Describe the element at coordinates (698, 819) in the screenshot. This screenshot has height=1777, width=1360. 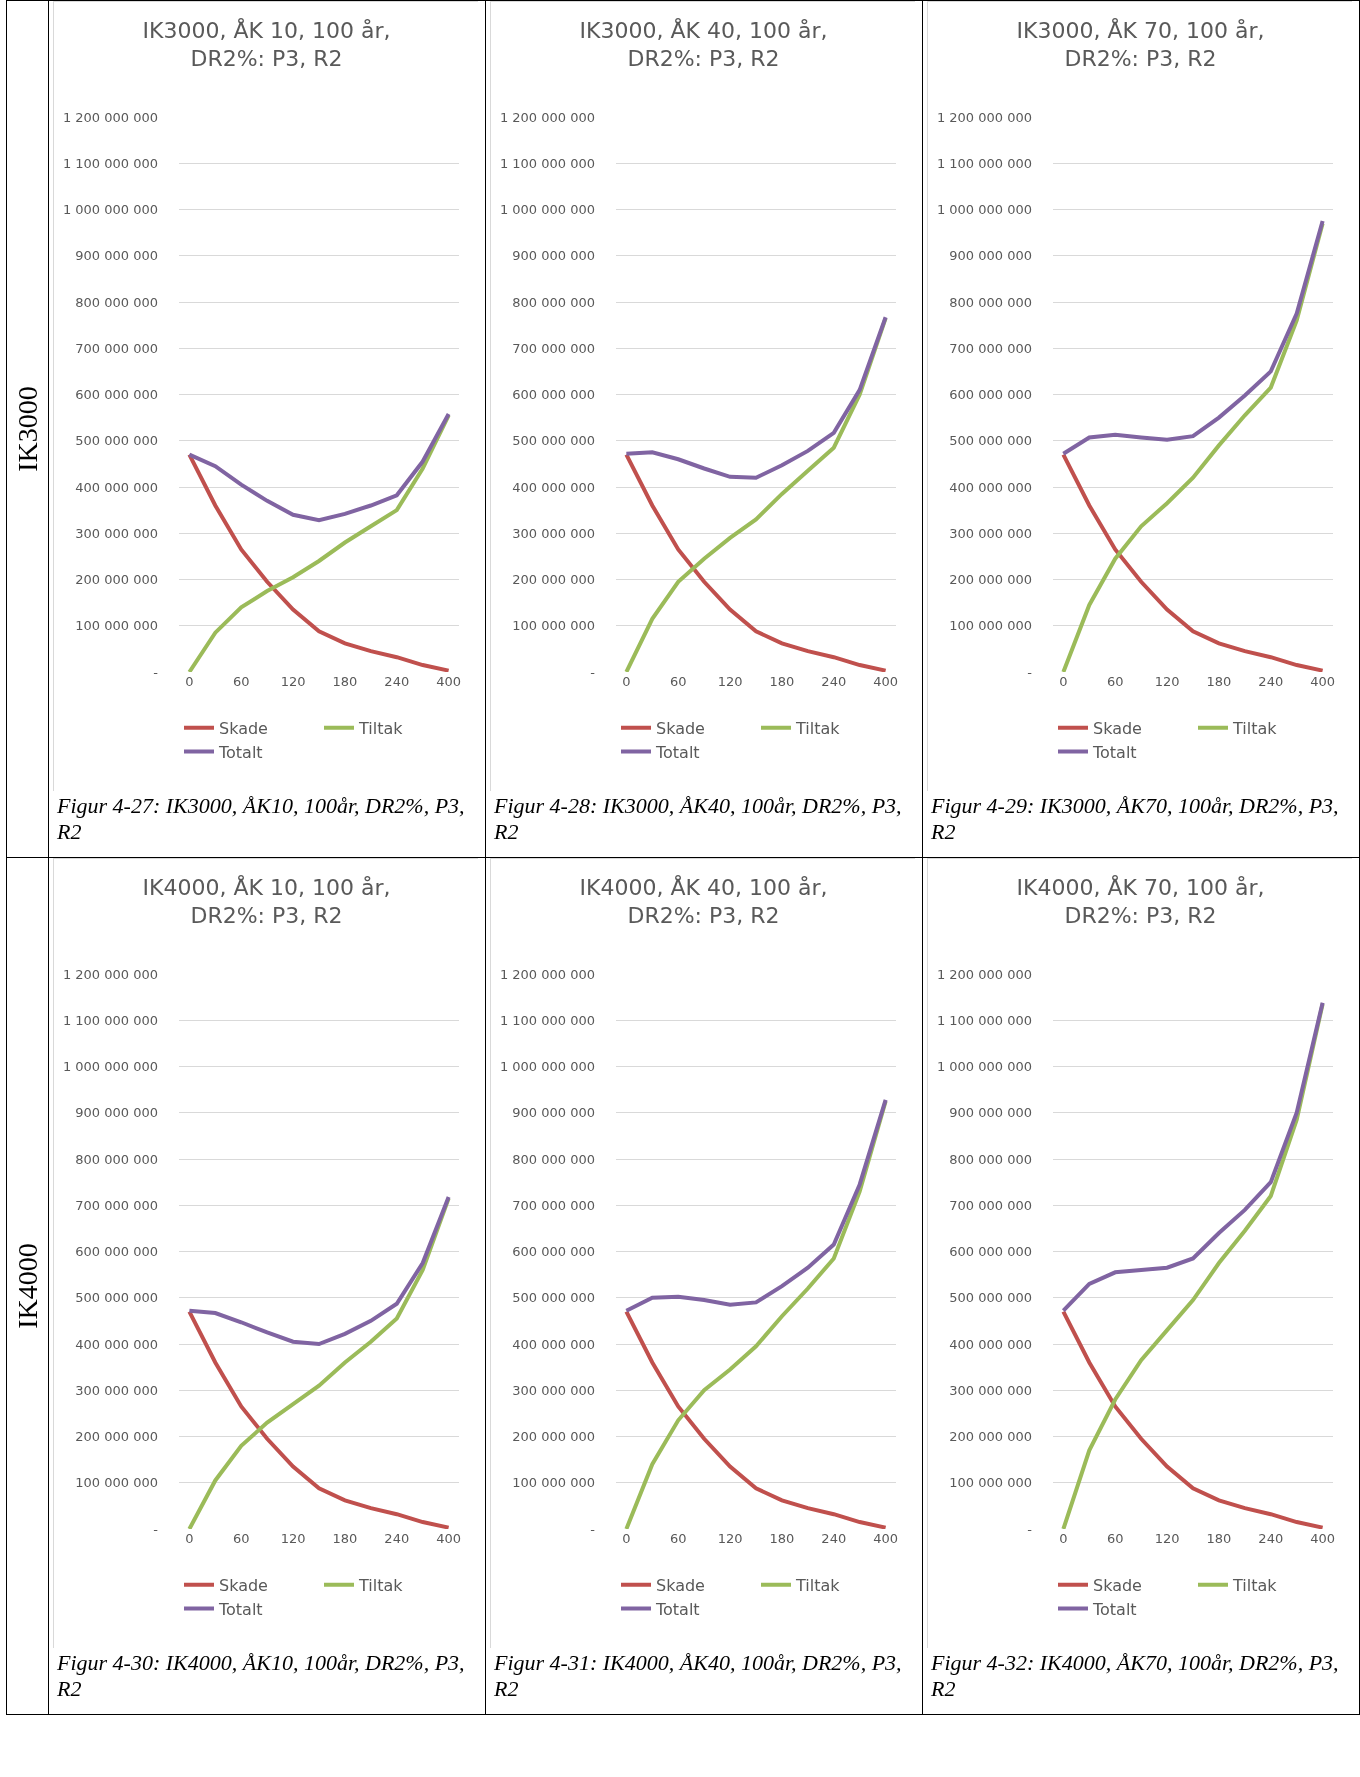
I see `text: Figur 4-28: IK3000, ÅK40, 100år, DR2%, P3, R2` at that location.